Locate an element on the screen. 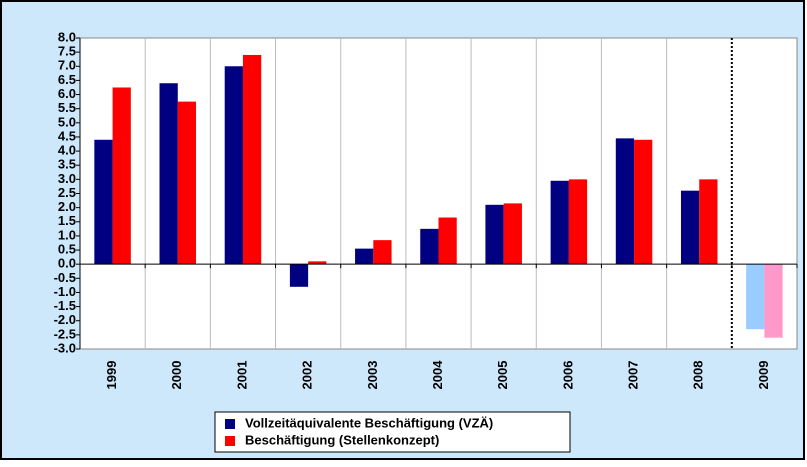  y-tick-label: -0.5 is located at coordinates (65, 277).